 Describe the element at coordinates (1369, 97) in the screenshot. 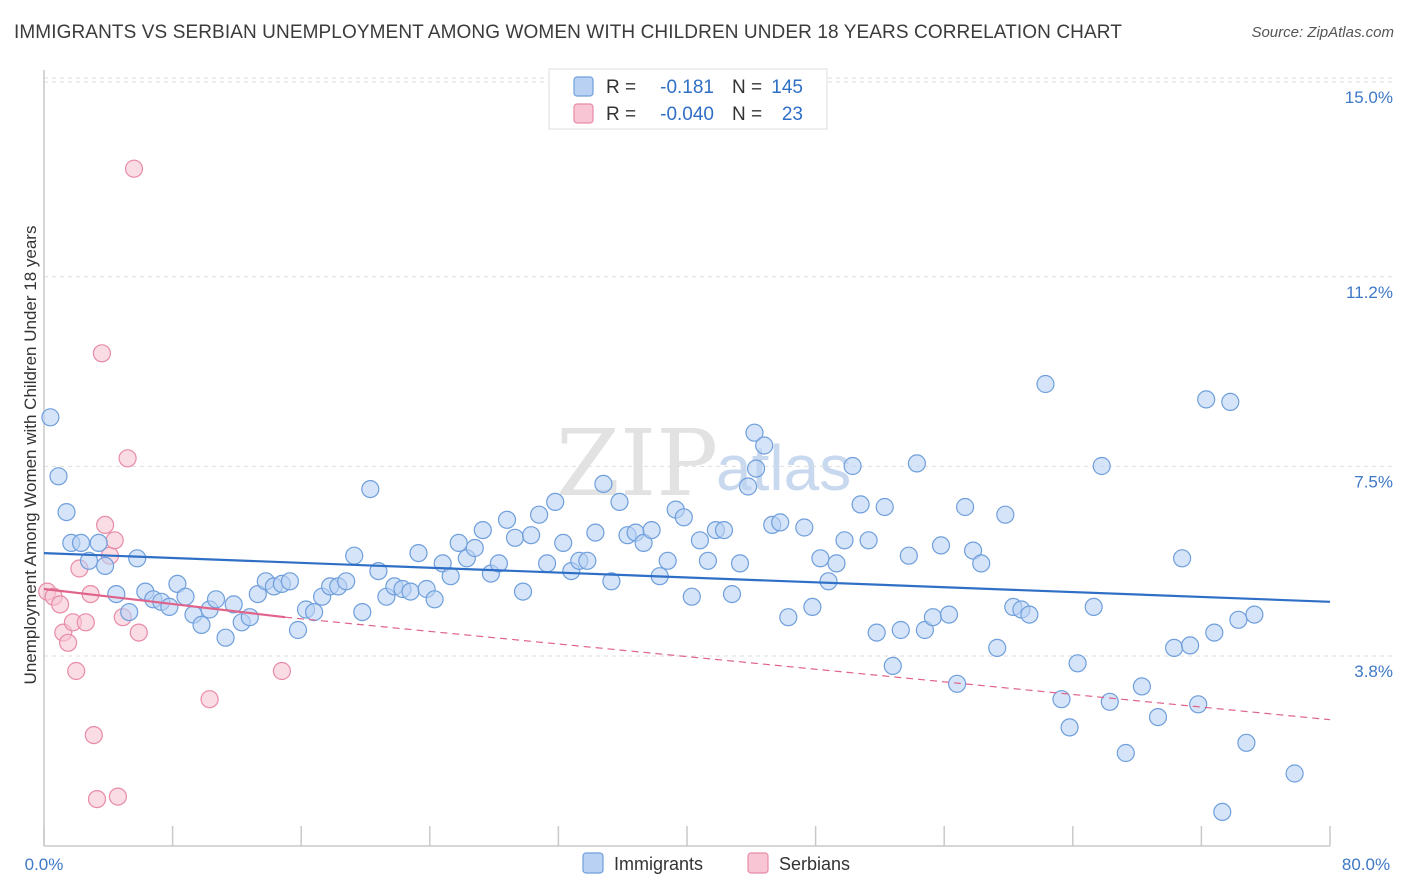

I see `y-tick-label: 15.0%` at that location.